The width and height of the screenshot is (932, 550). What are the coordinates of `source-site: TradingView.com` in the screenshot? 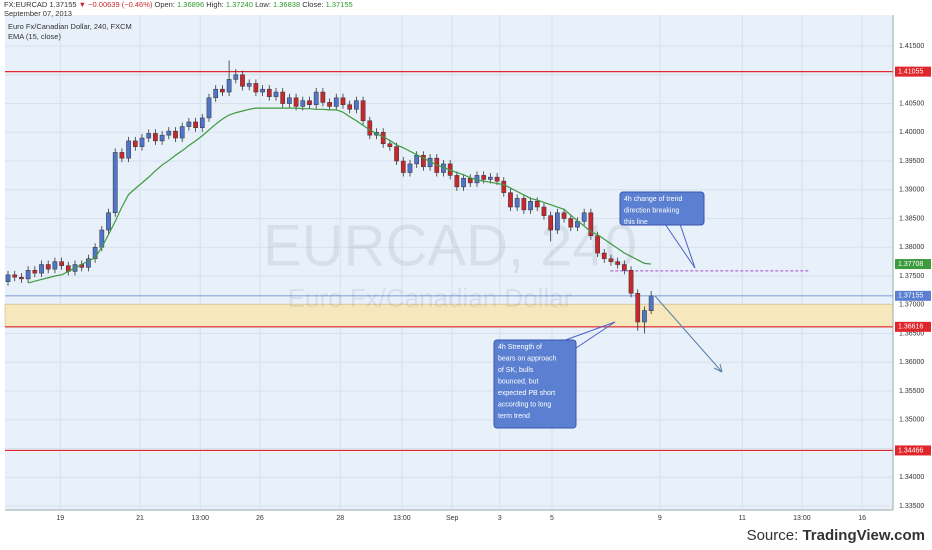 It's located at (863, 535).